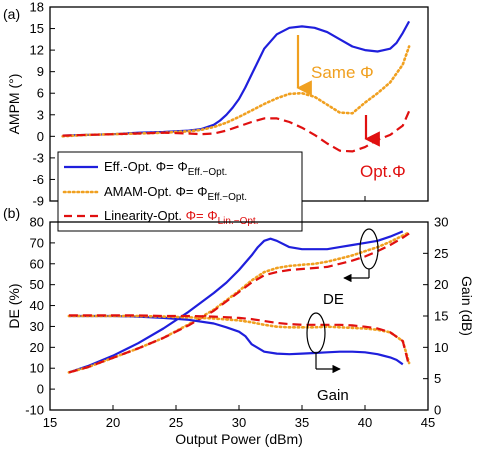 This screenshot has width=480, height=453. I want to click on de-y-tick-label: 20, so click(37, 347).